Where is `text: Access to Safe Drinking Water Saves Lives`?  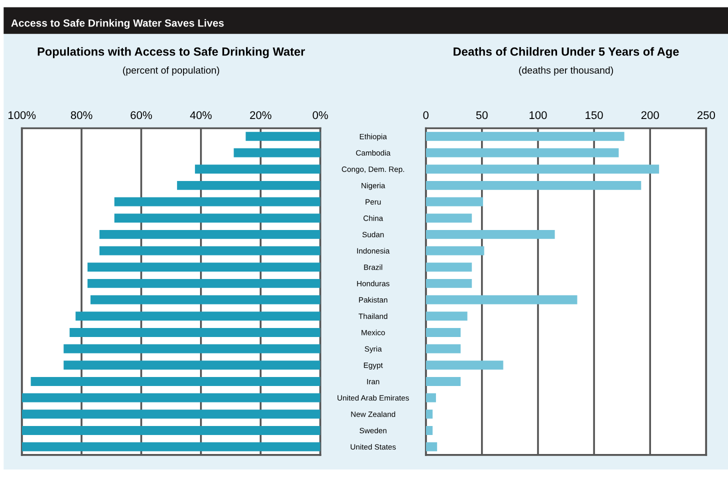 text: Access to Safe Drinking Water Saves Lives is located at coordinates (117, 24).